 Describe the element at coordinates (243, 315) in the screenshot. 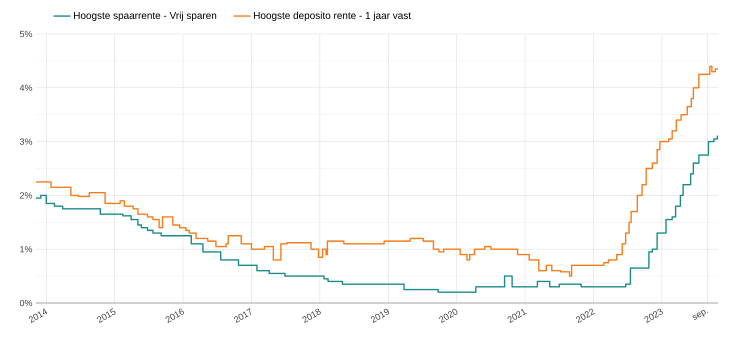

I see `x-tick-label: 2017` at that location.